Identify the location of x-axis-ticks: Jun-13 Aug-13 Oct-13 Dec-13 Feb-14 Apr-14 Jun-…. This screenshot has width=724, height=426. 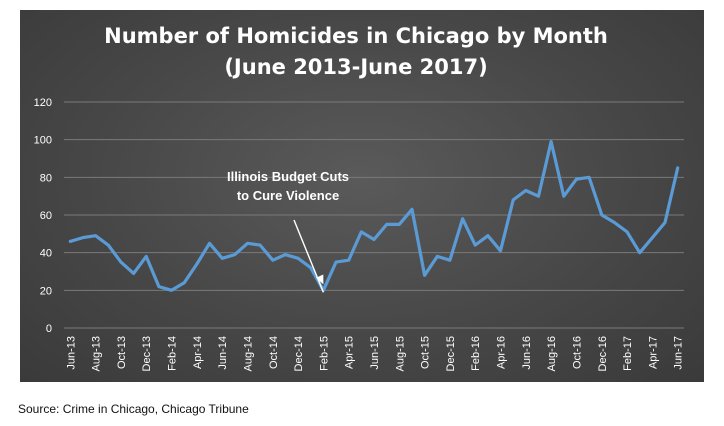
(374, 353).